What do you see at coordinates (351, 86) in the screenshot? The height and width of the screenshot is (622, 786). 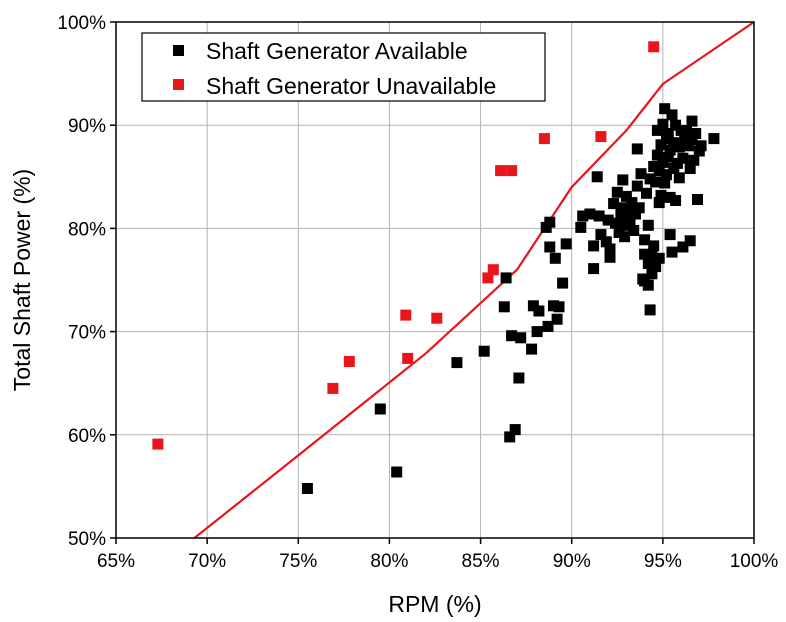 I see `legend-label-unavailable: Shaft Generator Unavailable` at bounding box center [351, 86].